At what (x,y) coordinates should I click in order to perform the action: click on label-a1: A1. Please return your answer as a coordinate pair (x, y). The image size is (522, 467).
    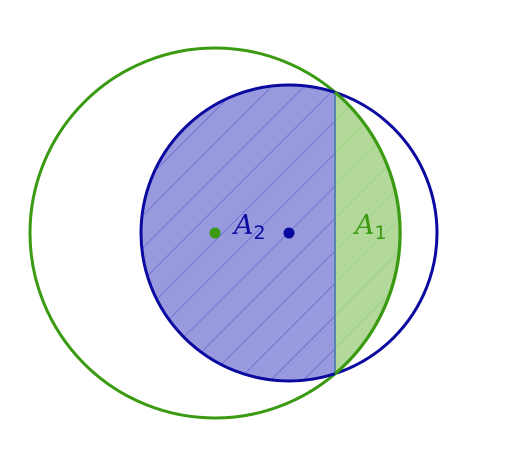
    Looking at the image, I should click on (369, 227).